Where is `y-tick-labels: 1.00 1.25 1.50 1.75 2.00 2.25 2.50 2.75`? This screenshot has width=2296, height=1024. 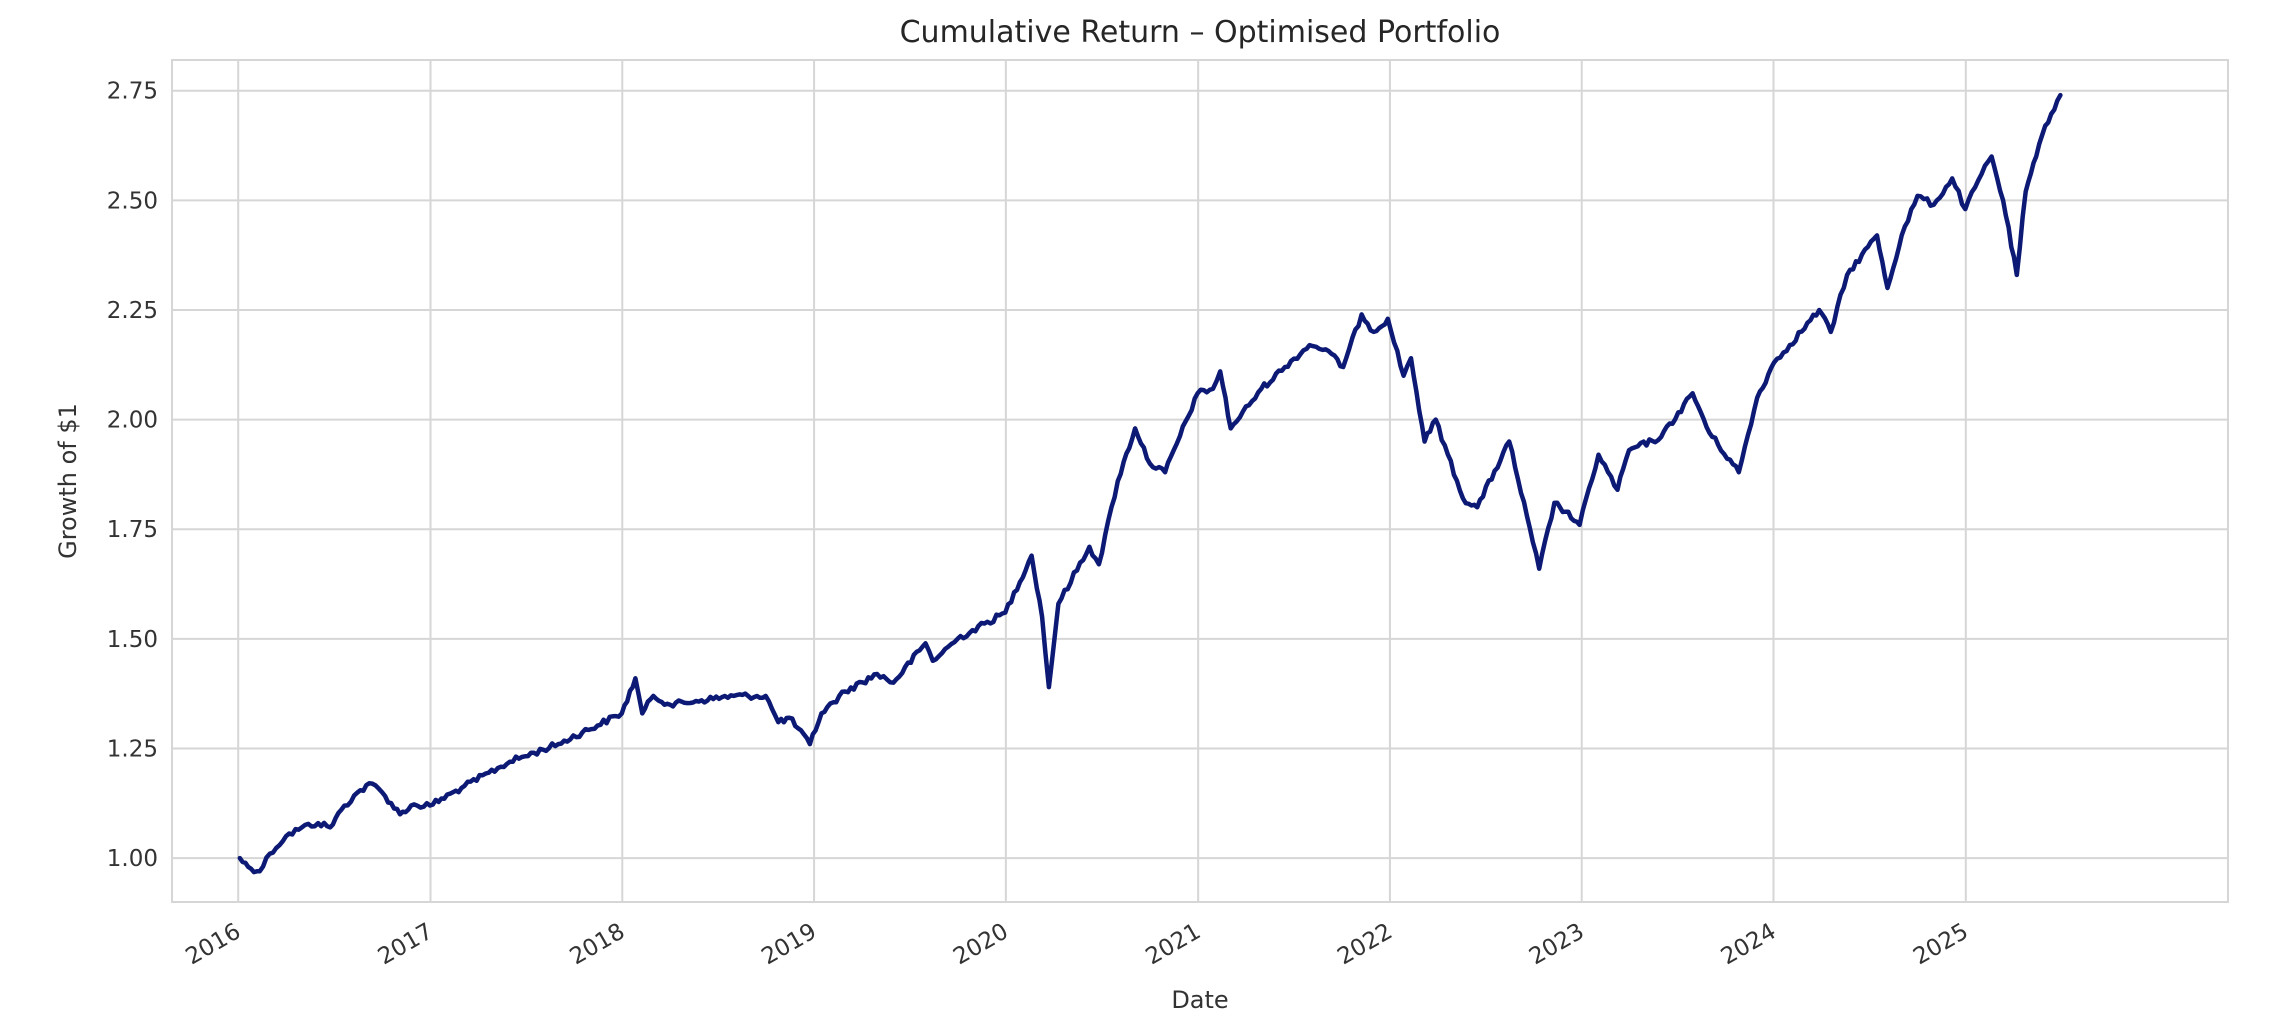 y-tick-labels: 1.00 1.25 1.50 1.75 2.00 2.25 2.50 2.75 is located at coordinates (132, 475).